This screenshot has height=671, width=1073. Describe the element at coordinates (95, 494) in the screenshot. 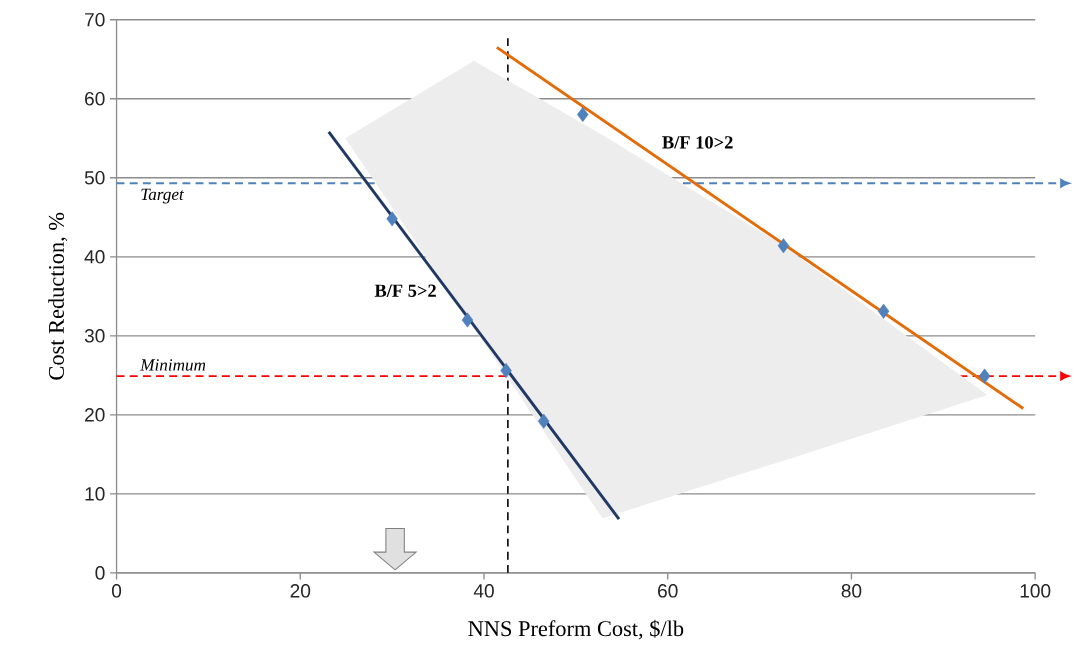

I see `y-tick-label: 10` at that location.